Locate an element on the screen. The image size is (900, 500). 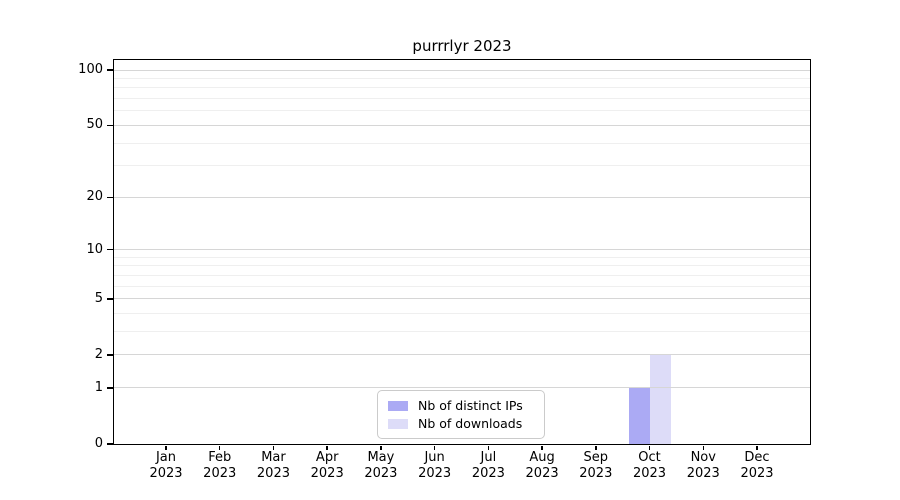
x-tick-label-dec: Dec 2023 is located at coordinates (757, 466).